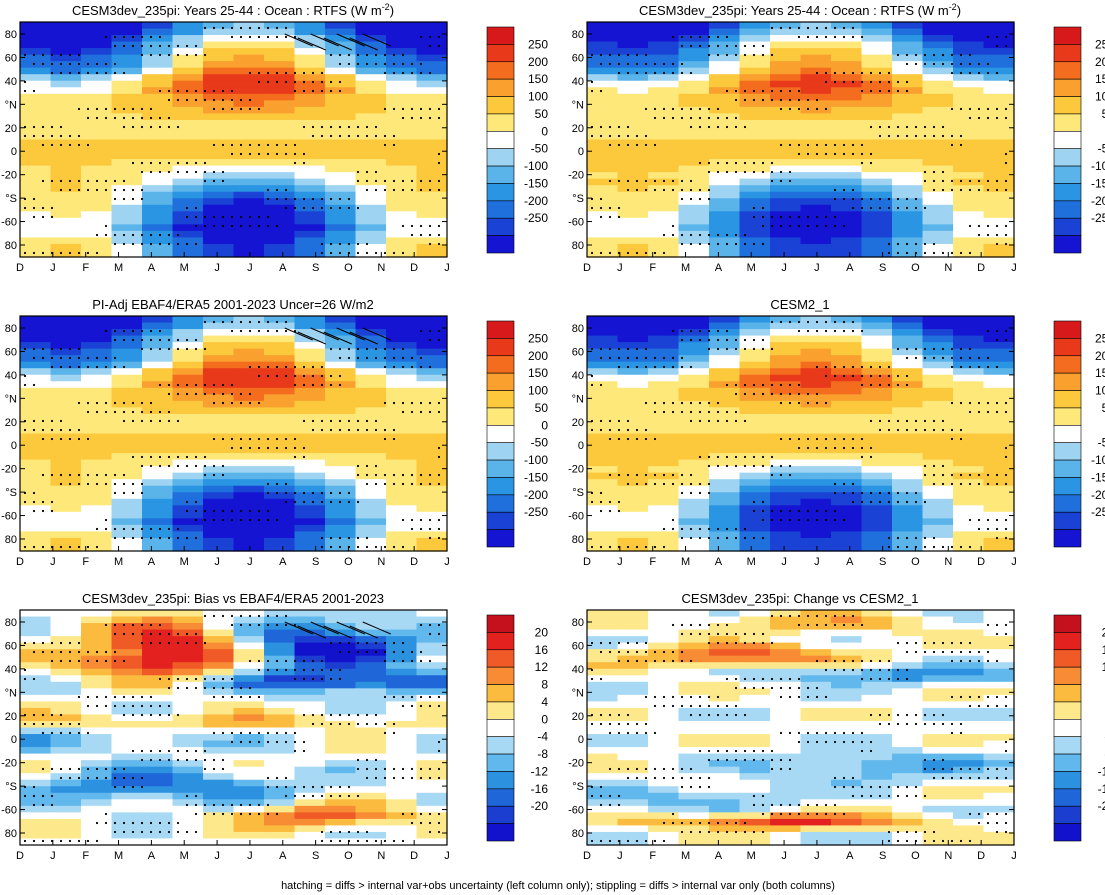 The image size is (1105, 895). I want to click on x-tick-label: N, so click(948, 268).